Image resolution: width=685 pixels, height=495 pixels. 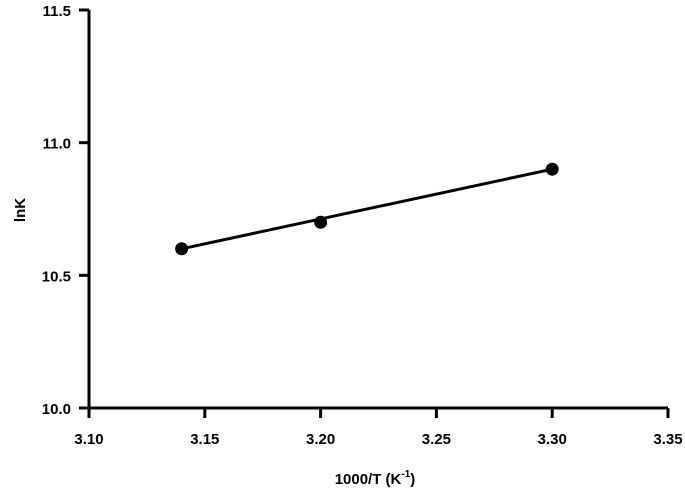 What do you see at coordinates (378, 428) in the screenshot?
I see `x-ticks: 3.10 3.15 3.20 3.25 3.30 3.35` at bounding box center [378, 428].